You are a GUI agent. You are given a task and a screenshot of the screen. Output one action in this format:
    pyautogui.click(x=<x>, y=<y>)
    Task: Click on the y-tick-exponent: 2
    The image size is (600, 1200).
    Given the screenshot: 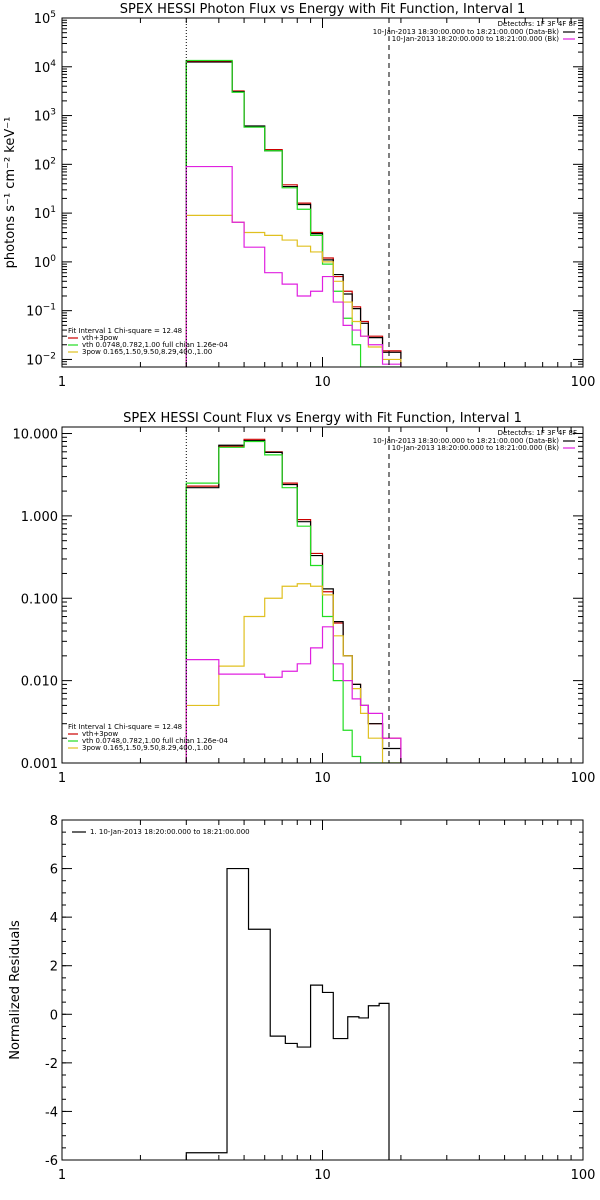 What is the action you would take?
    pyautogui.click(x=53, y=161)
    